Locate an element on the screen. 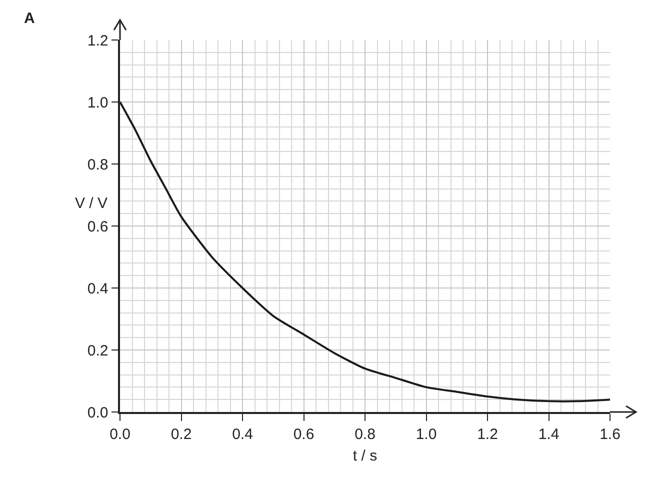  x-tick-label: 1.0 is located at coordinates (426, 434).